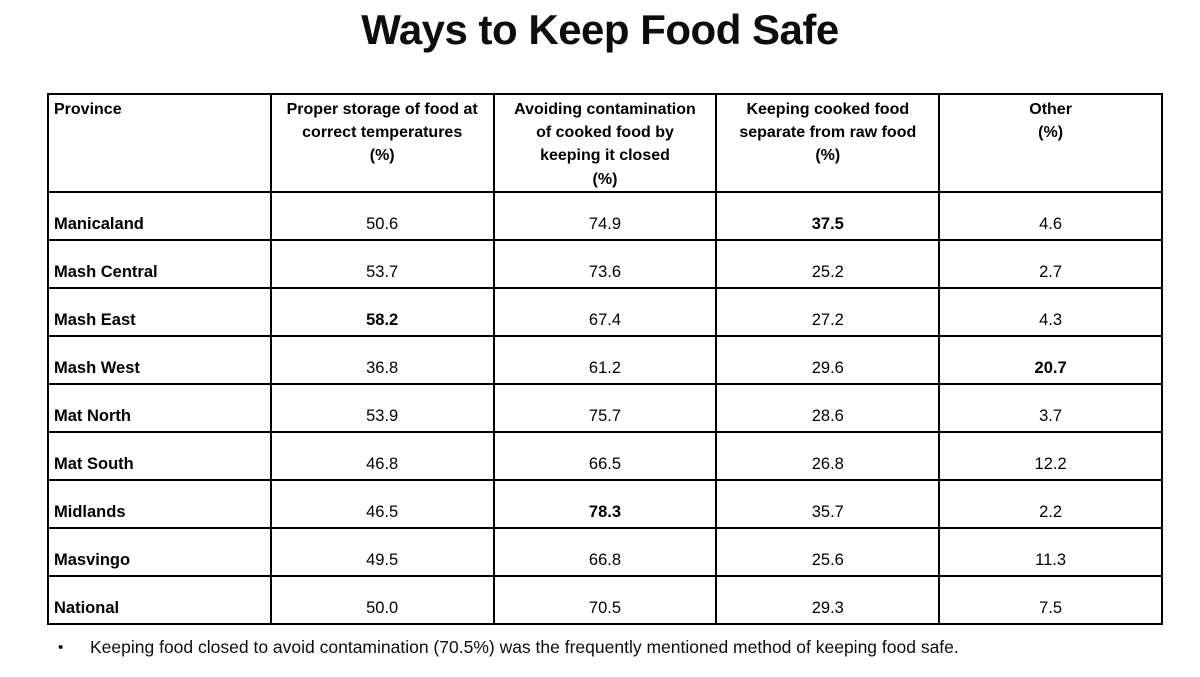 The height and width of the screenshot is (677, 1200). Describe the element at coordinates (1050, 312) in the screenshot. I see `value-cell: 4.3` at that location.